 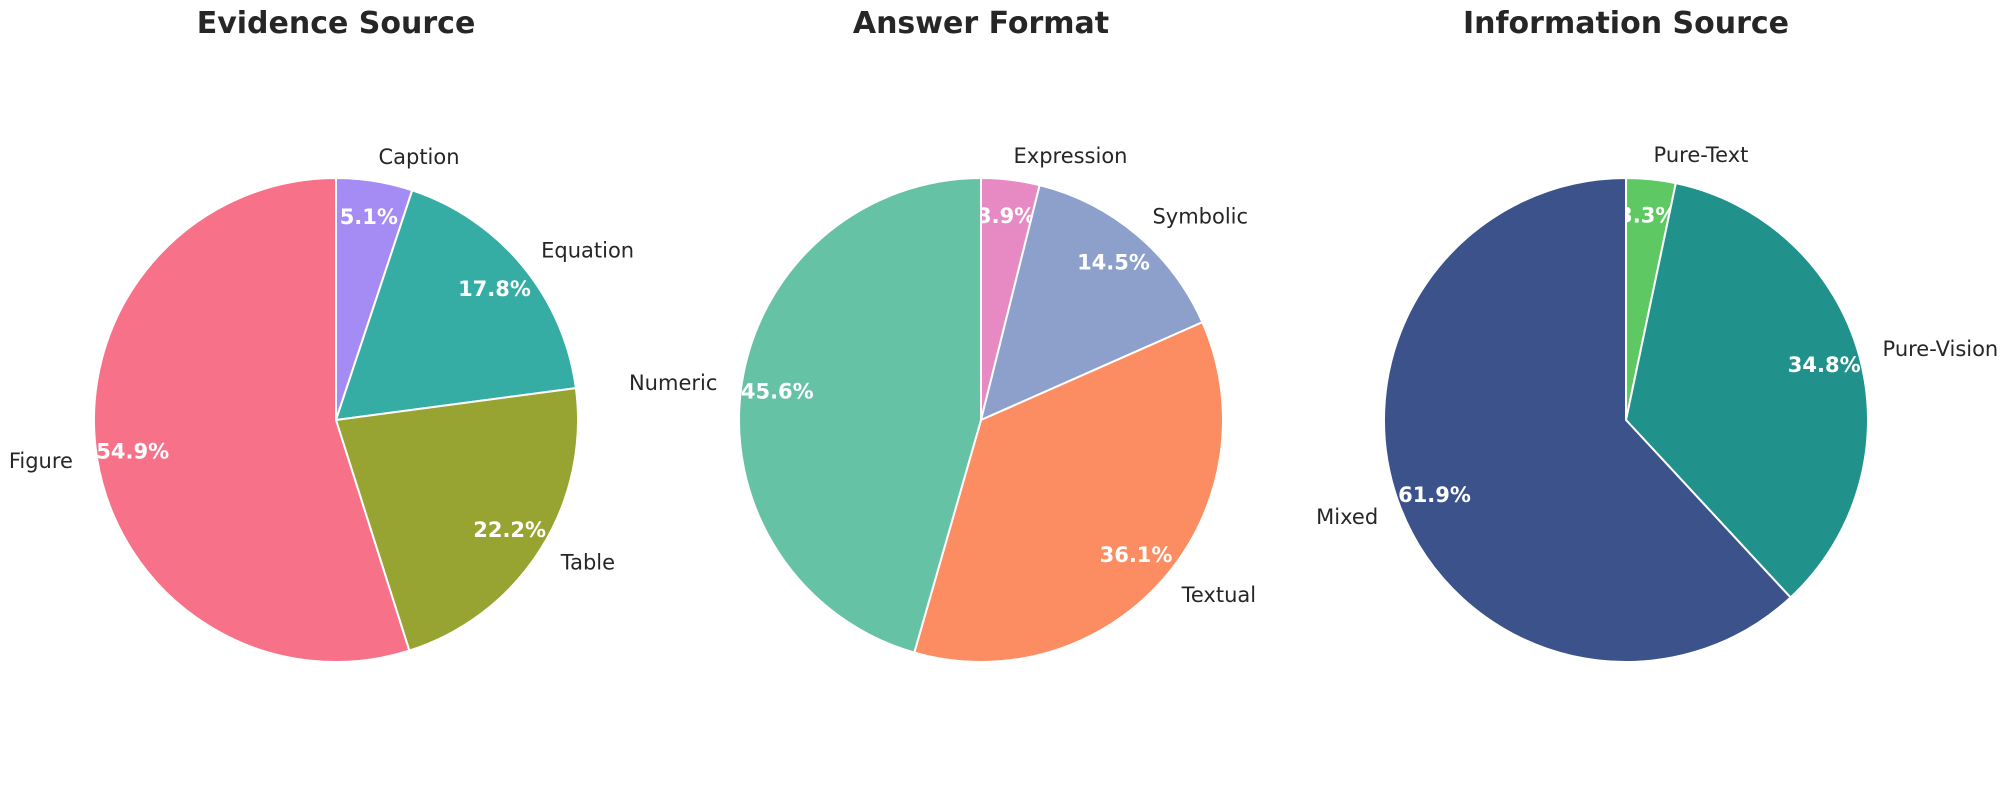 What do you see at coordinates (673, 383) in the screenshot?
I see `slice-label-numeric: Numeric` at bounding box center [673, 383].